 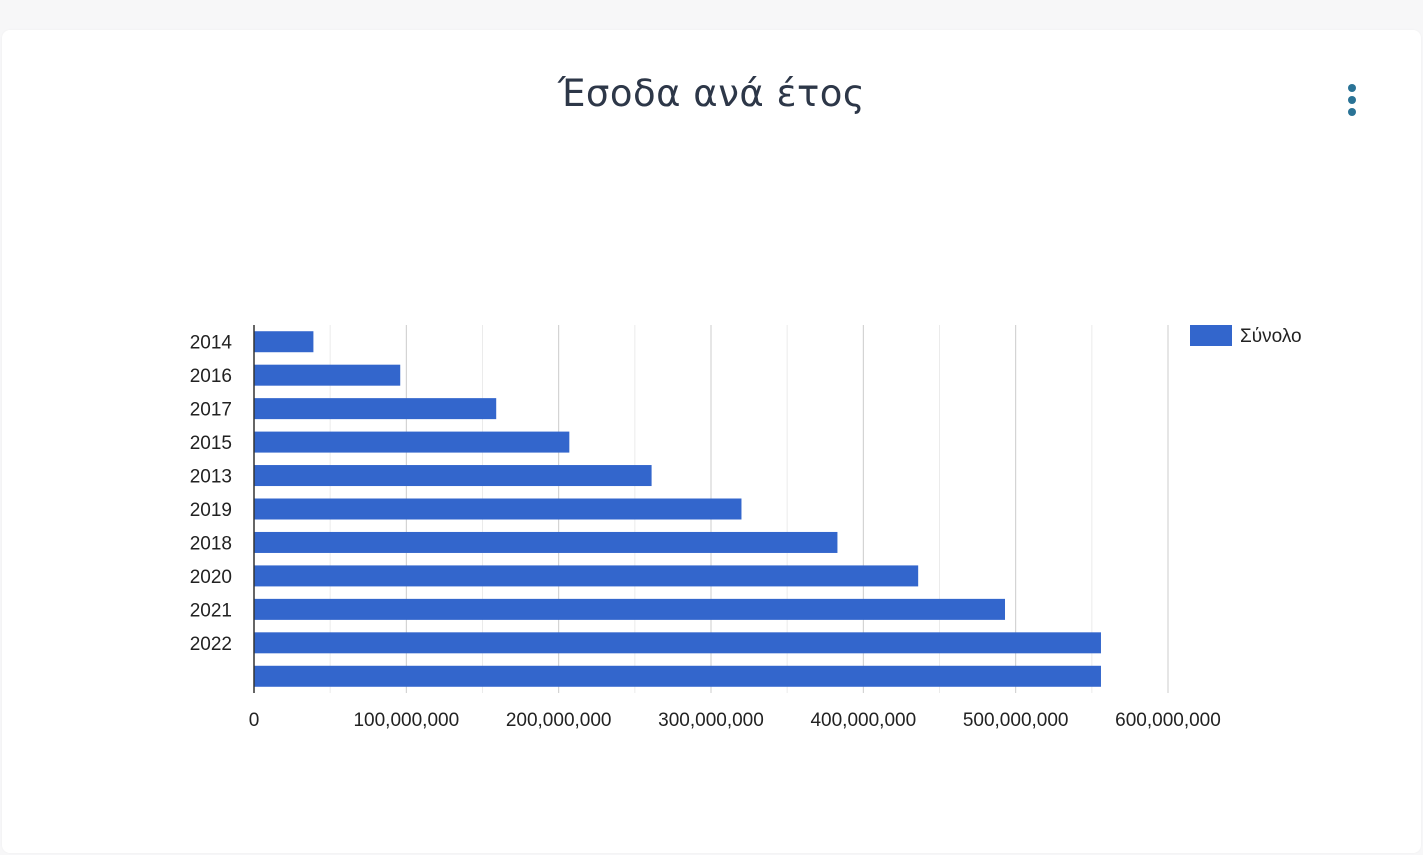 I want to click on y-tick-label: 2014, so click(x=211, y=343).